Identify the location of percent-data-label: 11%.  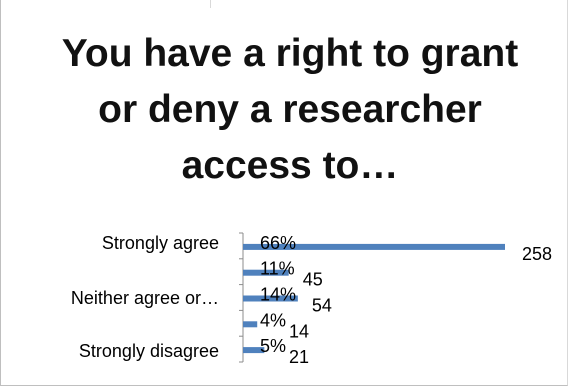
(277, 269).